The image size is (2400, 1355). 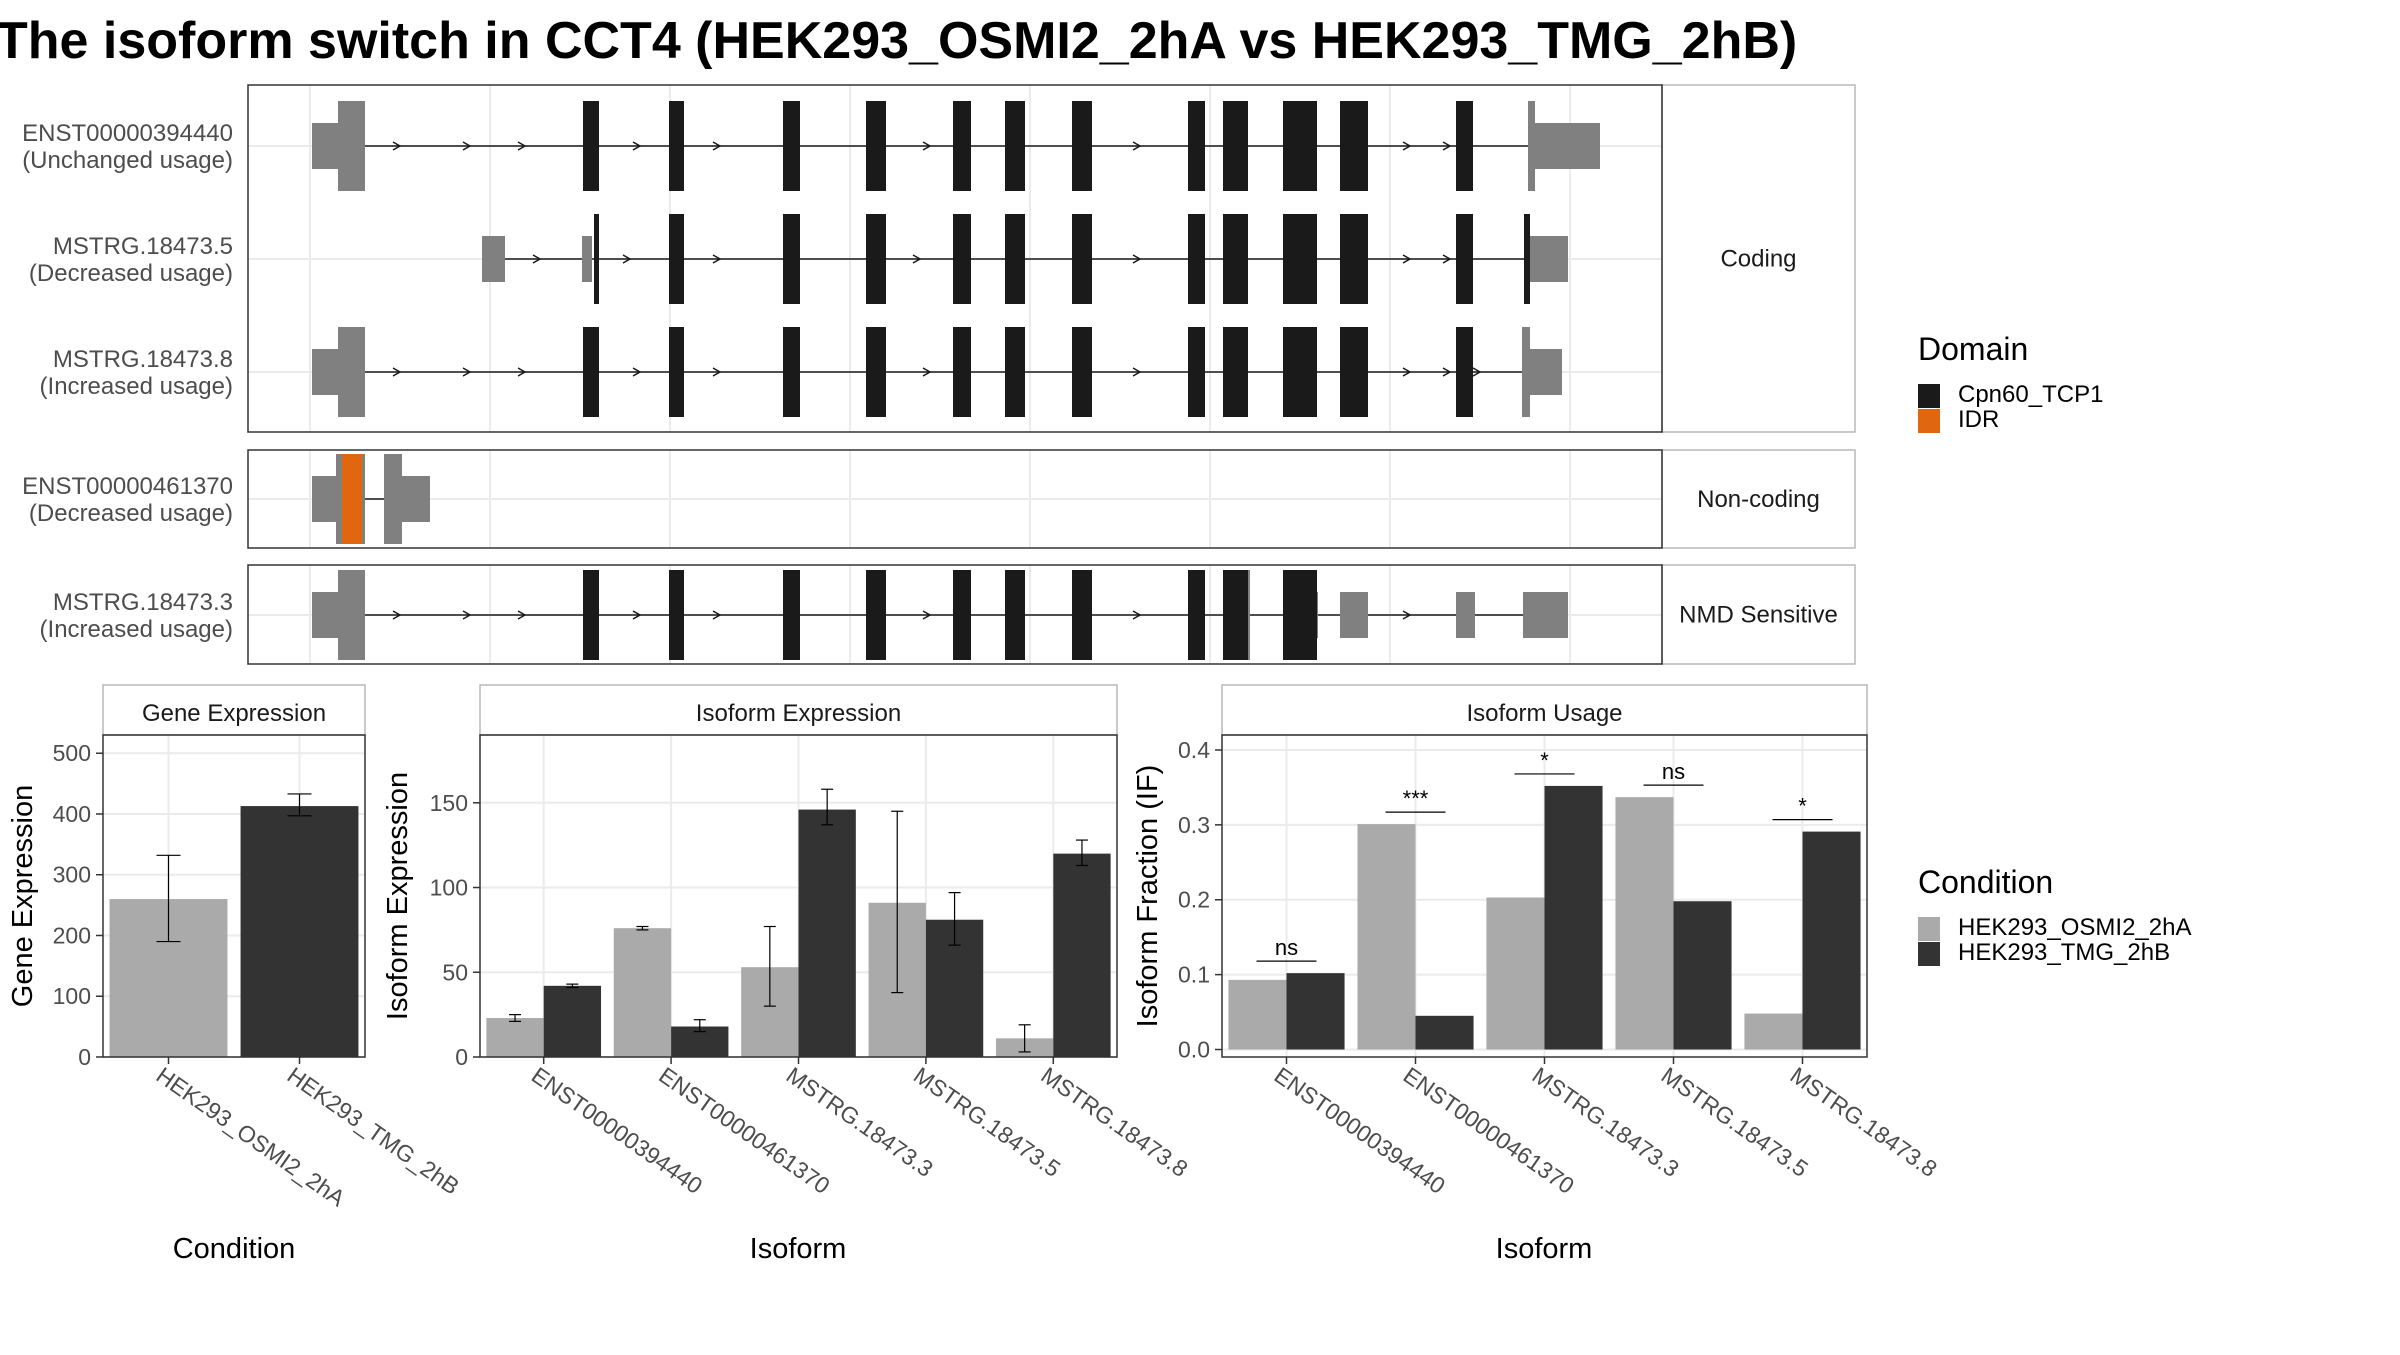 What do you see at coordinates (1194, 975) in the screenshot?
I see `y-tick-label: 0.1` at bounding box center [1194, 975].